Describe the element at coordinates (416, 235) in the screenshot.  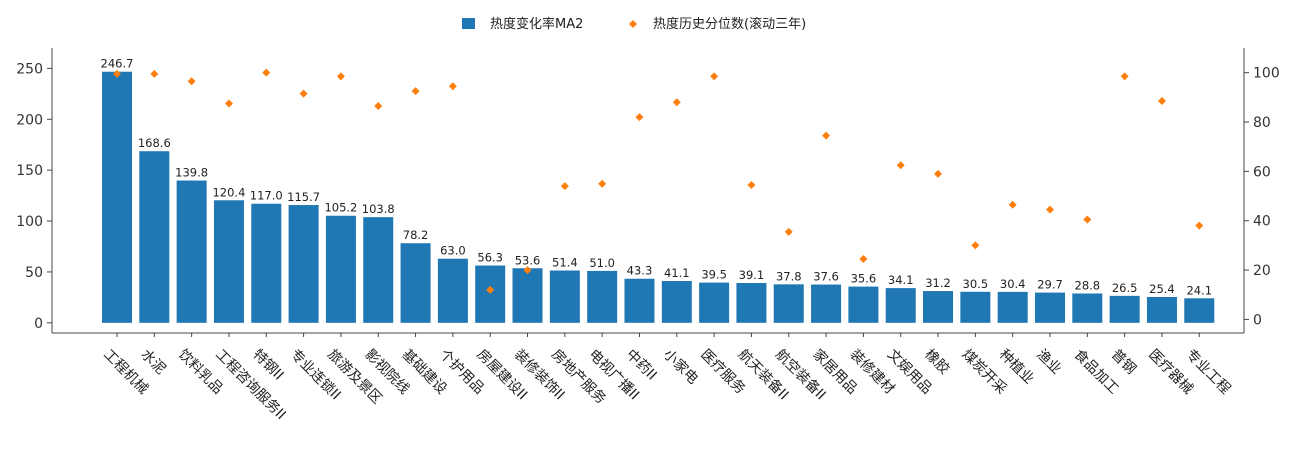
I see `bar-value-label: 78.2` at that location.